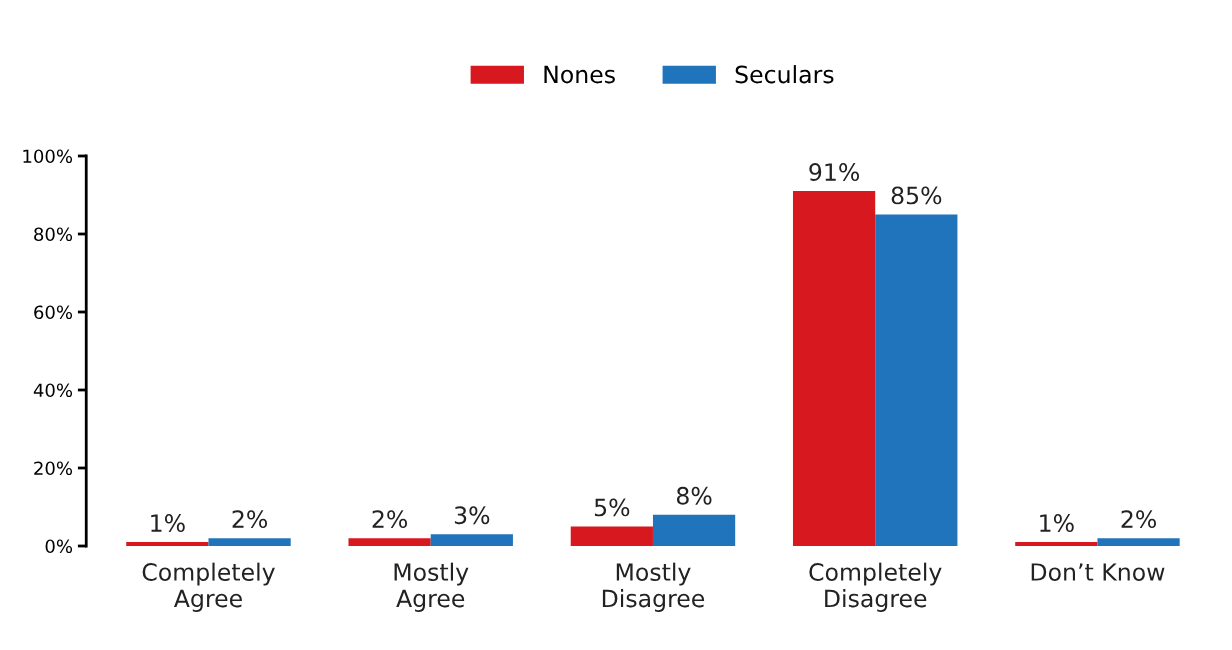 This screenshot has height=650, width=1232. I want to click on y-tick-label: 0%, so click(59, 546).